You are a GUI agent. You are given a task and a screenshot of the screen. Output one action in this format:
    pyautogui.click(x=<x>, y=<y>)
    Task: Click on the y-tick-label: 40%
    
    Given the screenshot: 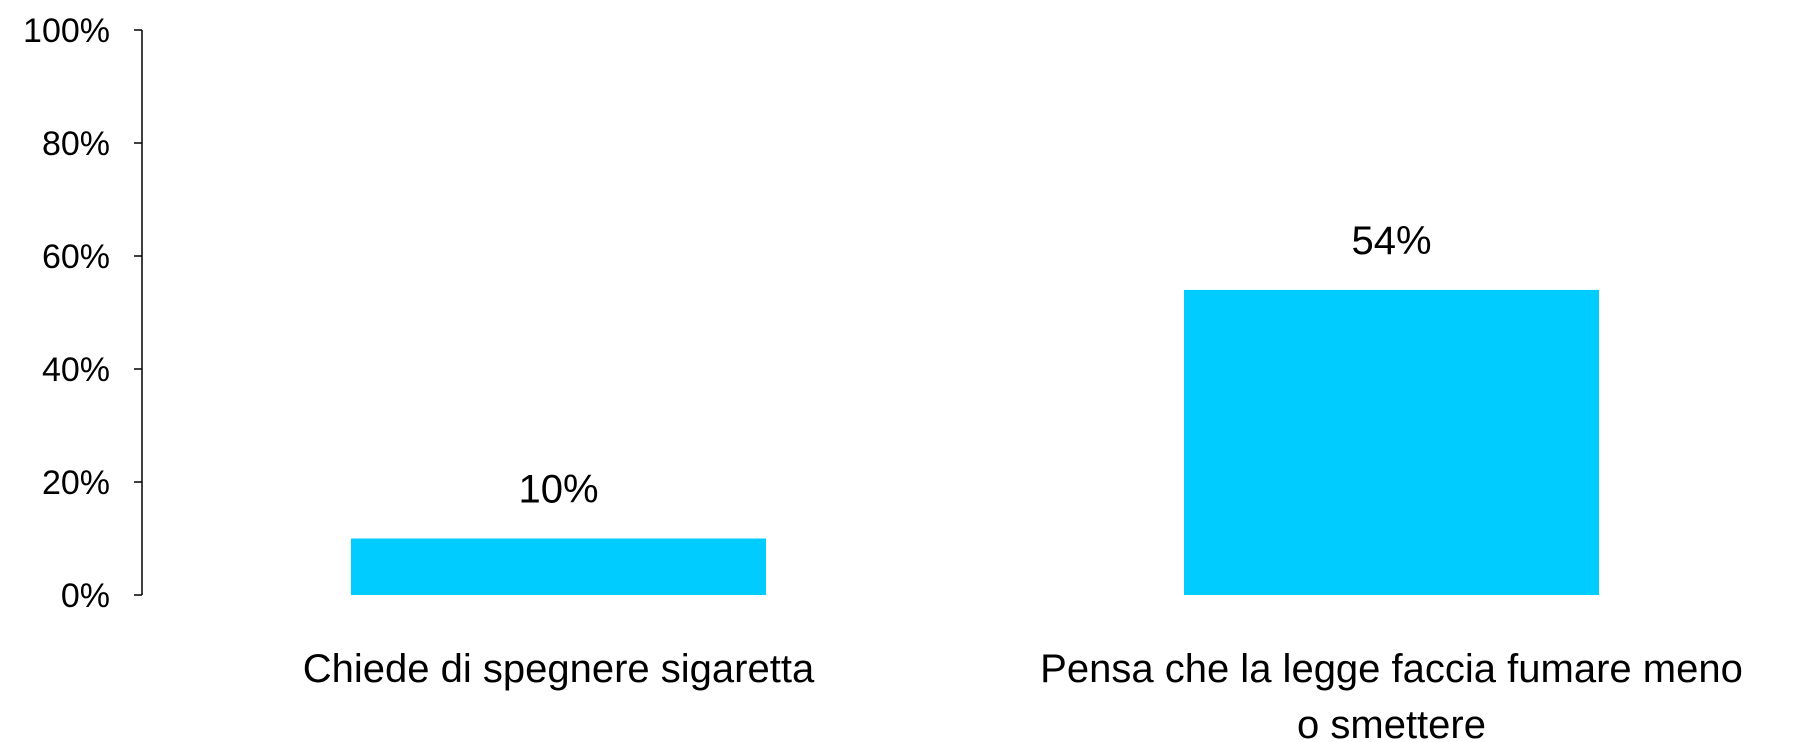 What is the action you would take?
    pyautogui.click(x=76, y=370)
    